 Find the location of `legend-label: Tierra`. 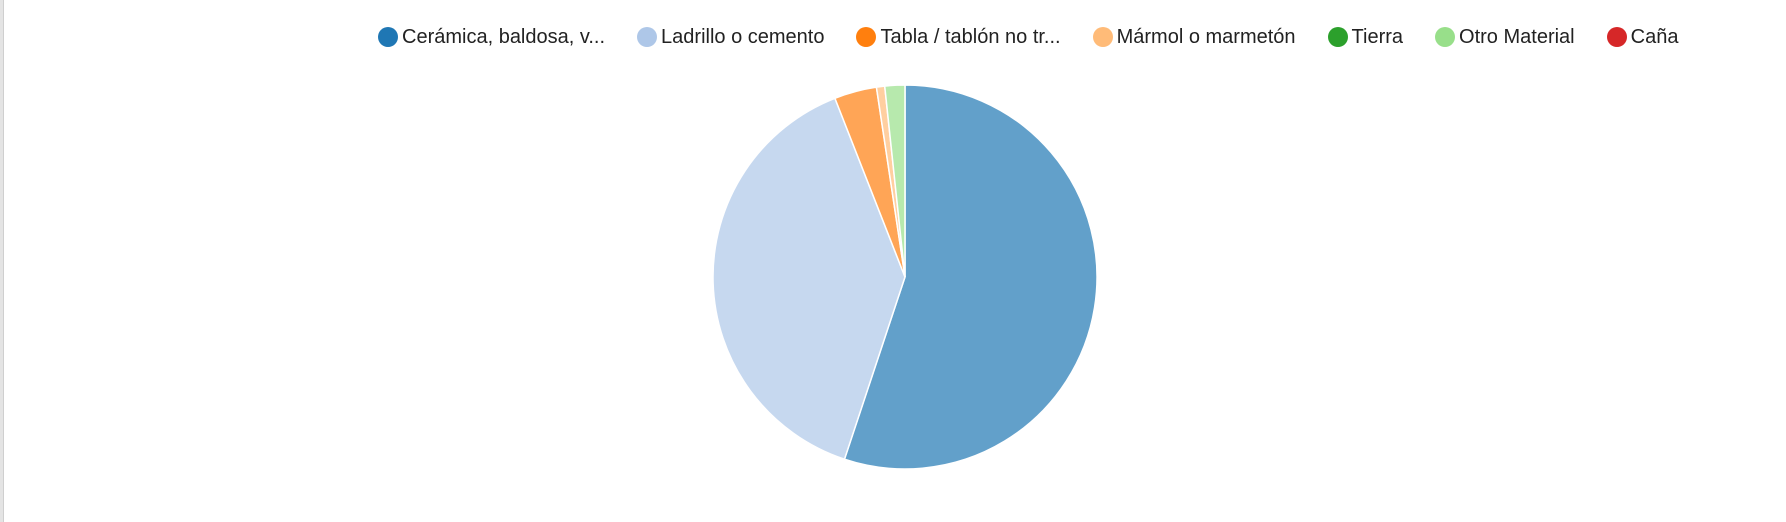

legend-label: Tierra is located at coordinates (1377, 37).